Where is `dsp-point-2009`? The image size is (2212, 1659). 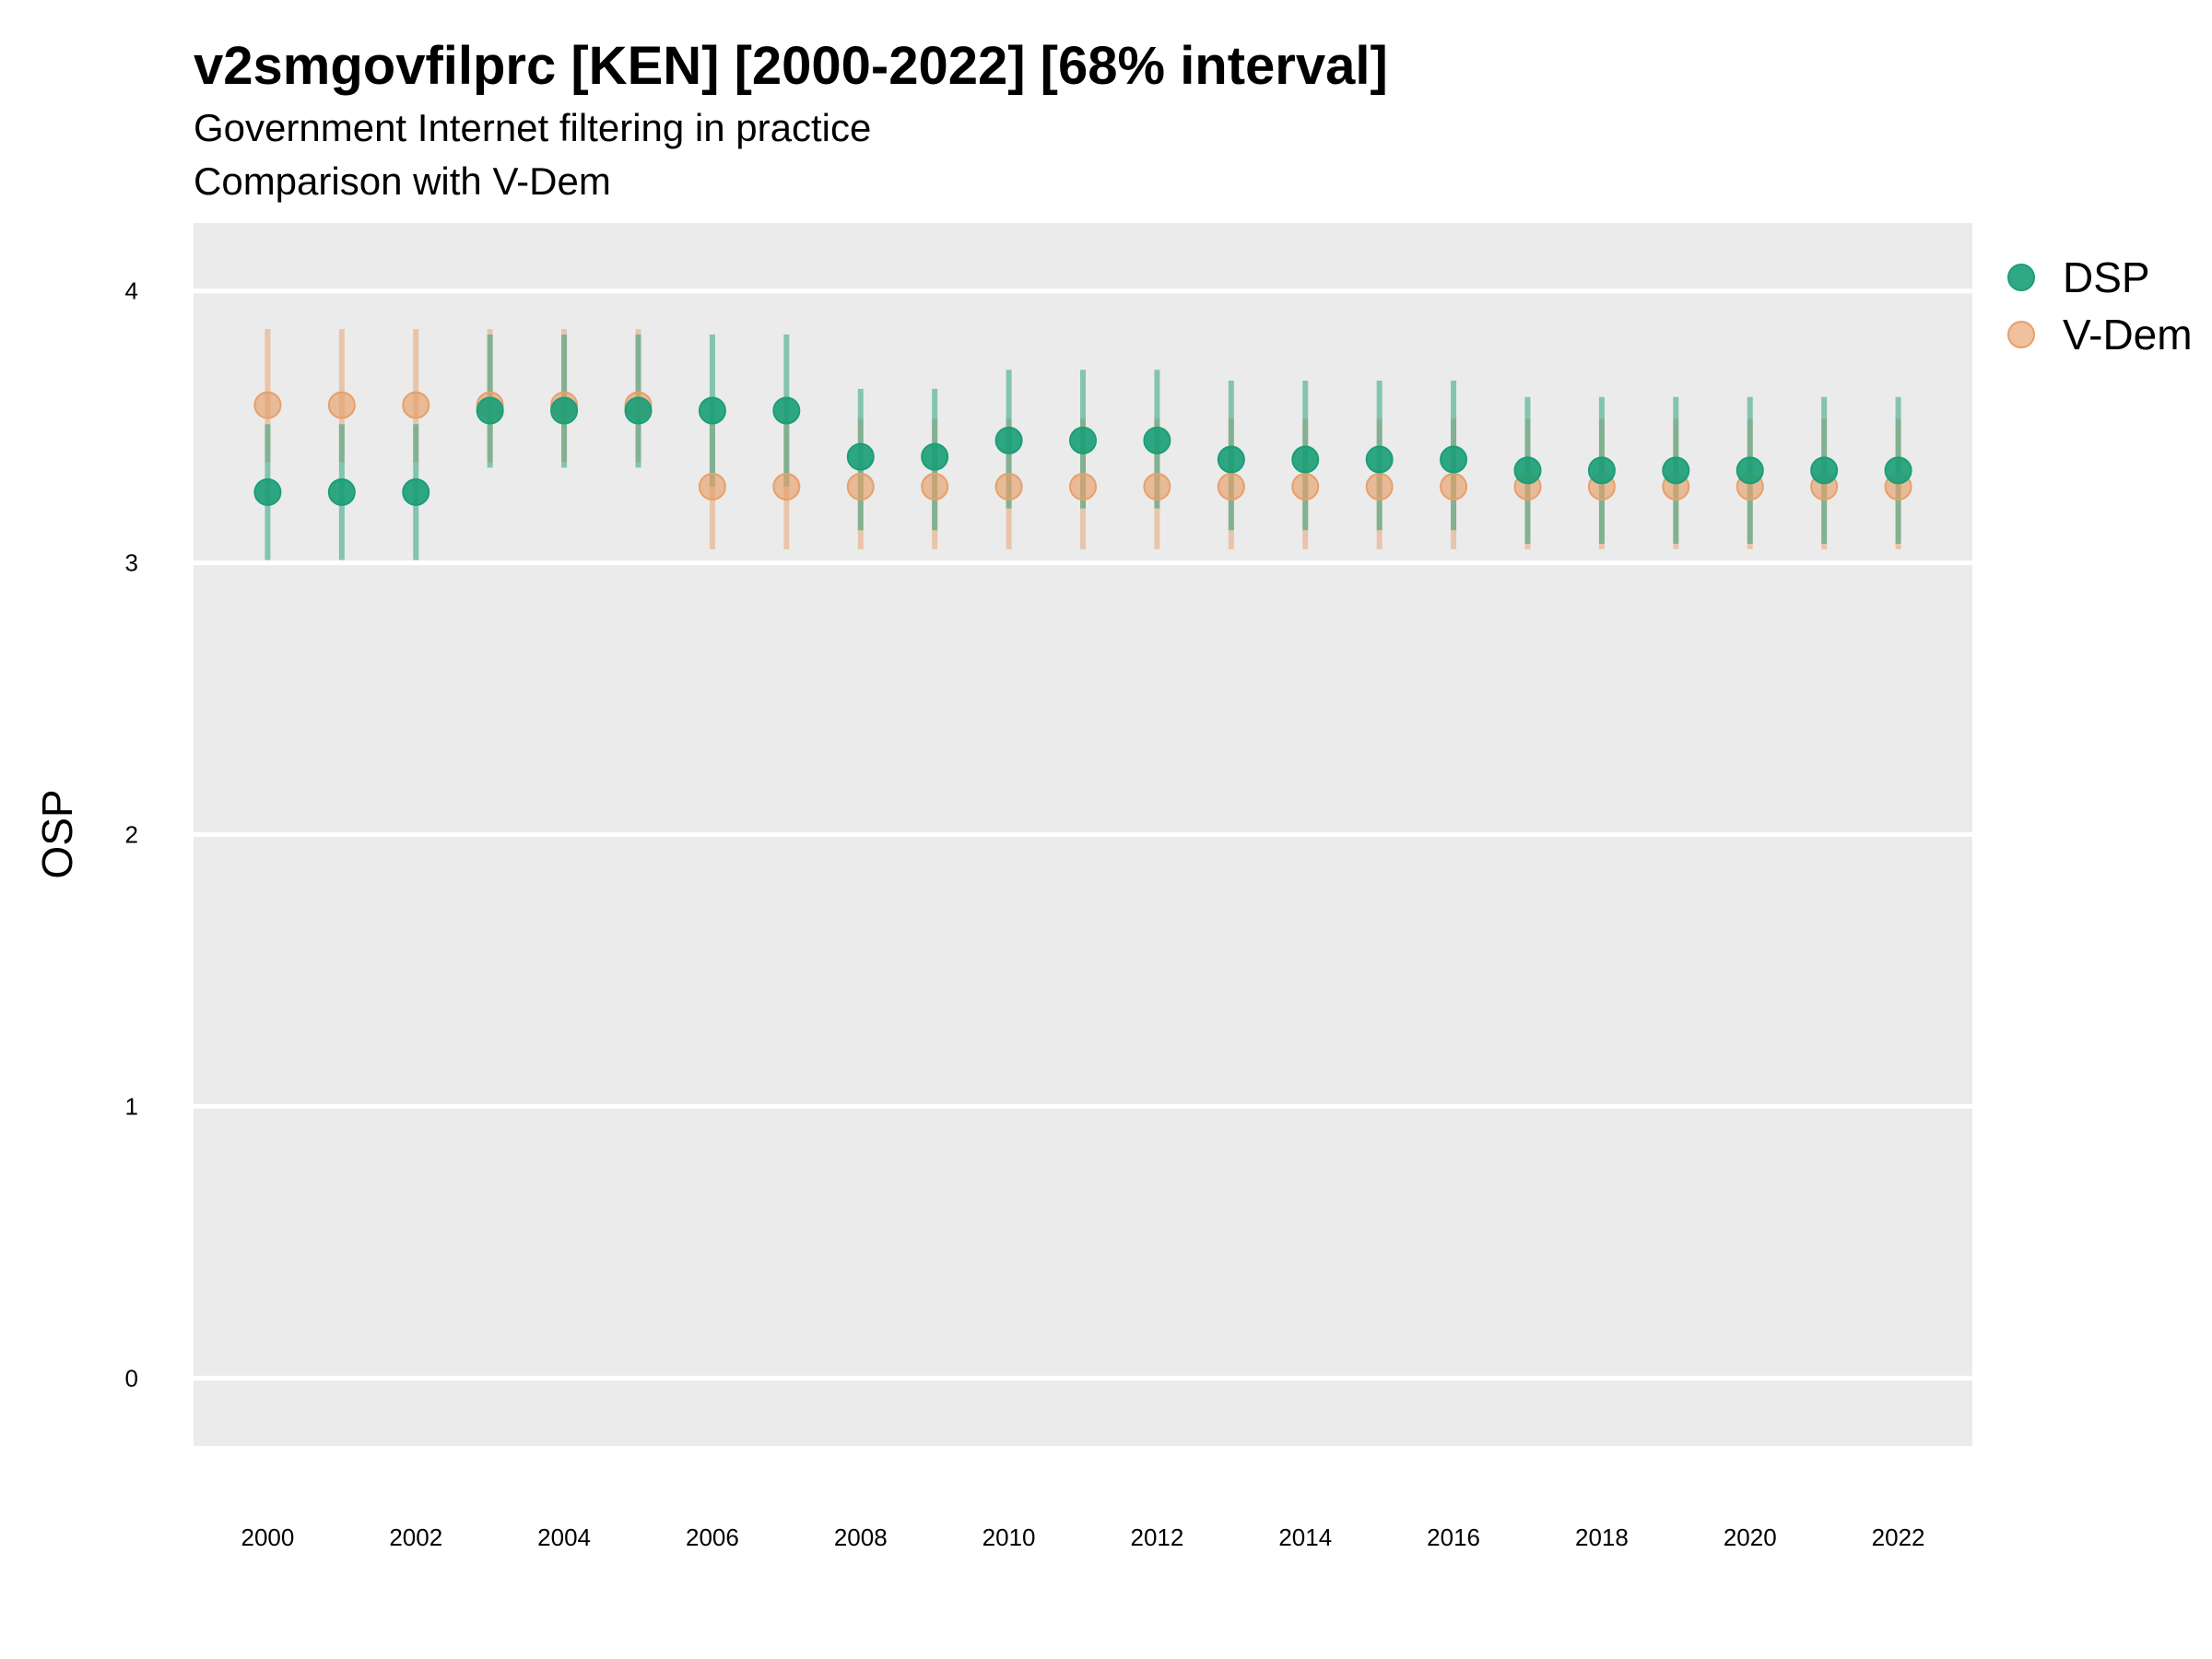 dsp-point-2009 is located at coordinates (935, 456).